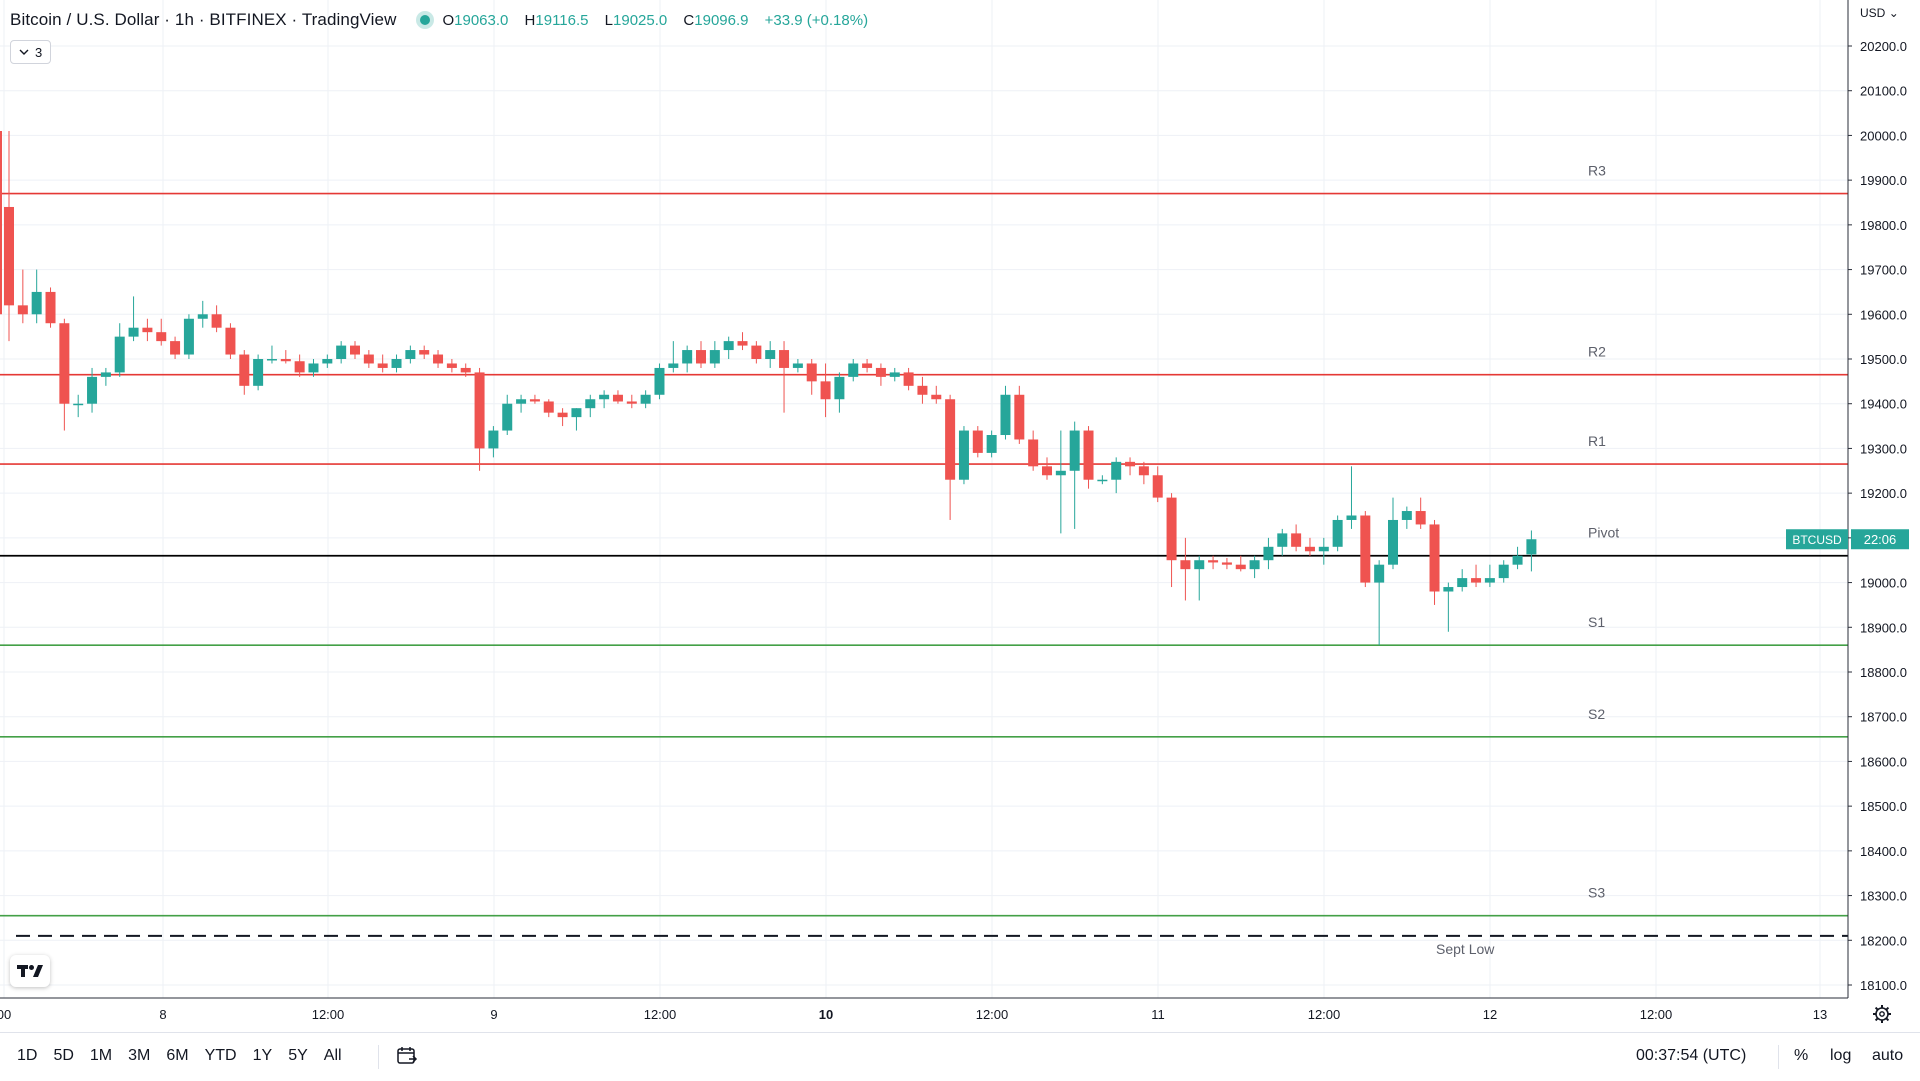  Describe the element at coordinates (1879, 13) in the screenshot. I see `currency-selector: USD ⌄` at that location.